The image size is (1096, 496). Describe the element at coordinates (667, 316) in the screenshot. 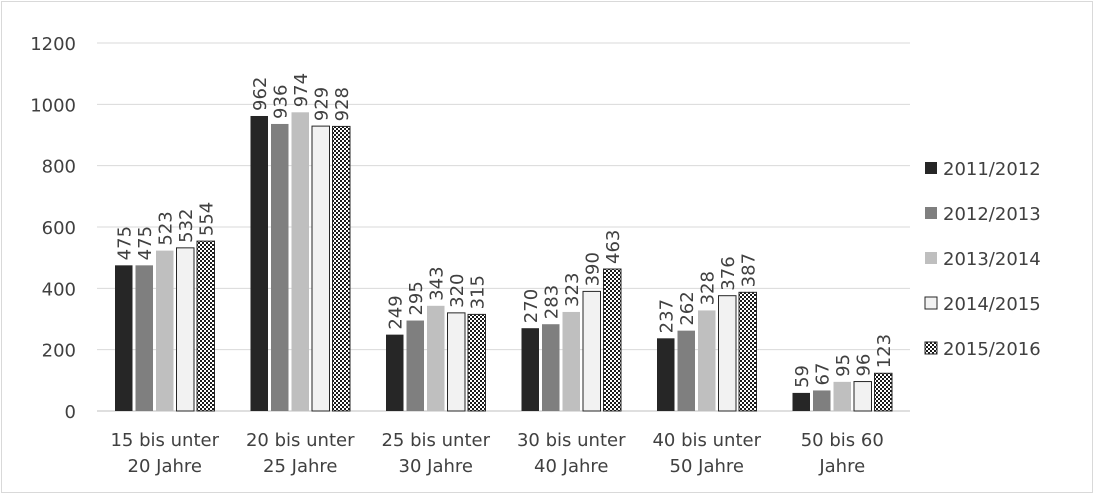

I see `data-label: 237` at that location.